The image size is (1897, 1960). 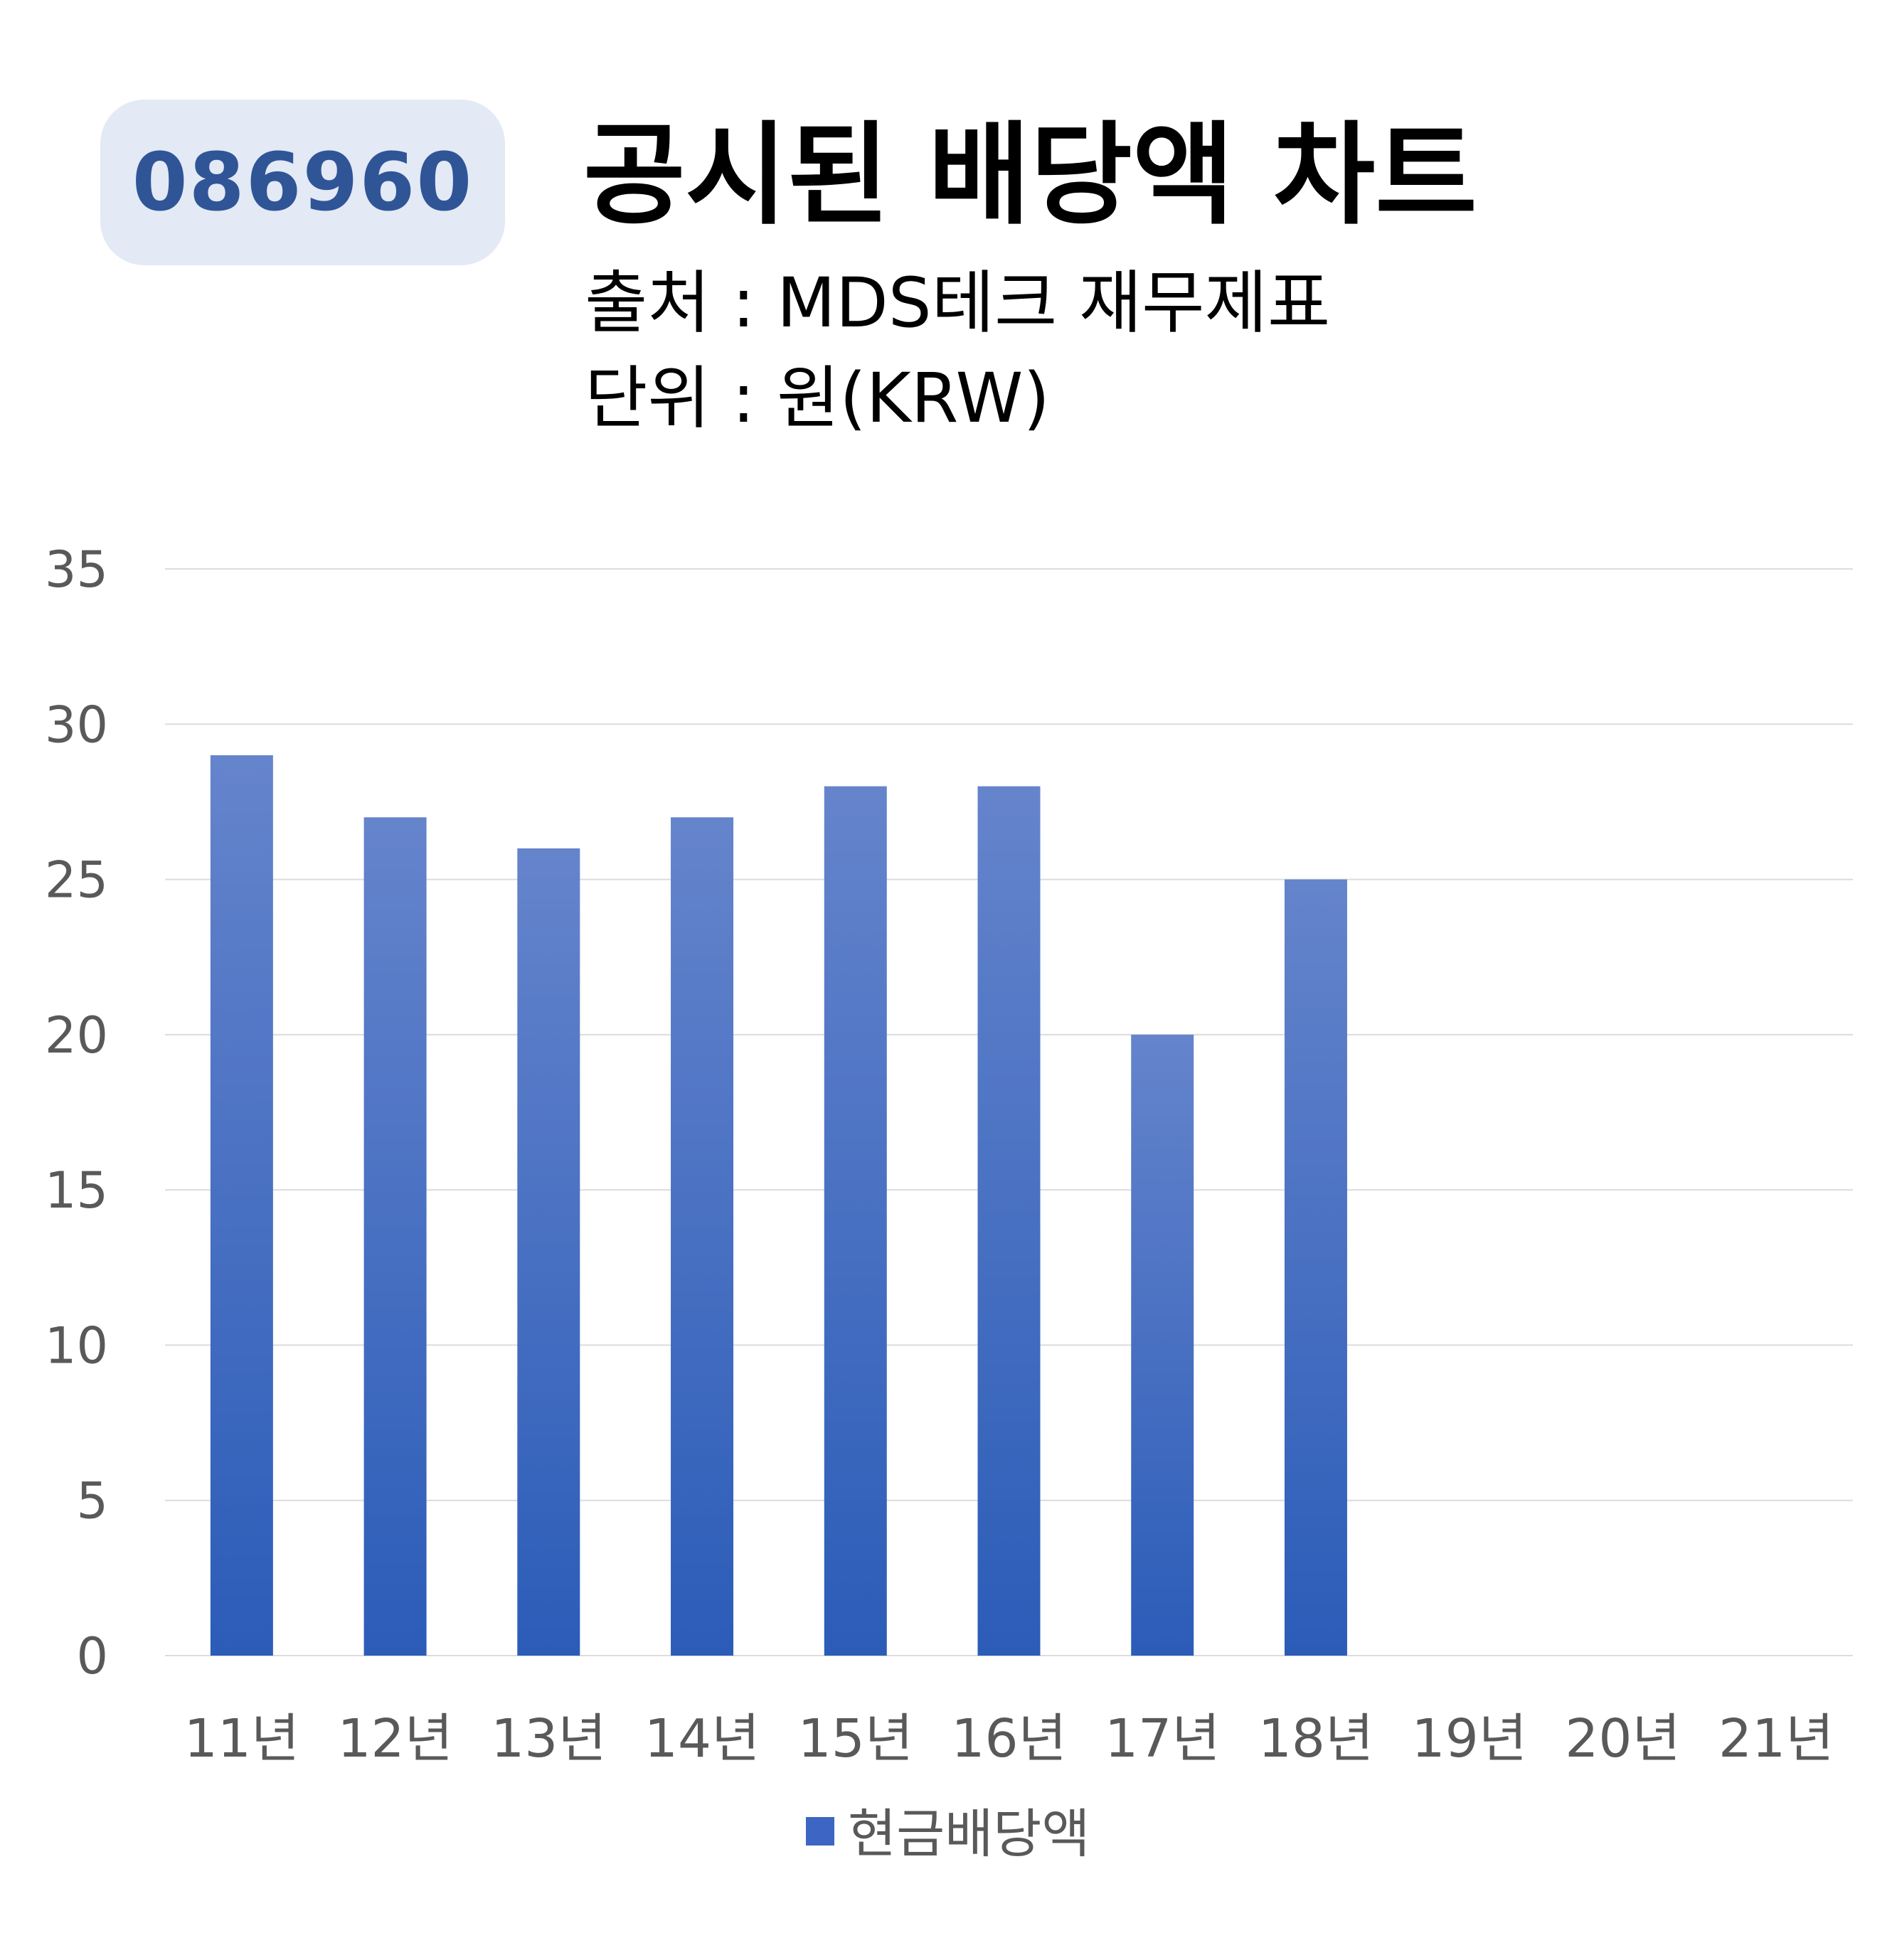 What do you see at coordinates (1316, 1267) in the screenshot?
I see `bar-18년` at bounding box center [1316, 1267].